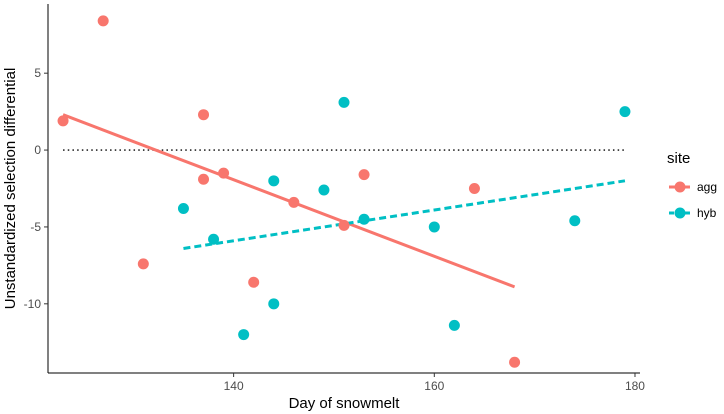 This screenshot has height=414, width=724. What do you see at coordinates (434, 386) in the screenshot?
I see `x-tick-label: 160` at bounding box center [434, 386].